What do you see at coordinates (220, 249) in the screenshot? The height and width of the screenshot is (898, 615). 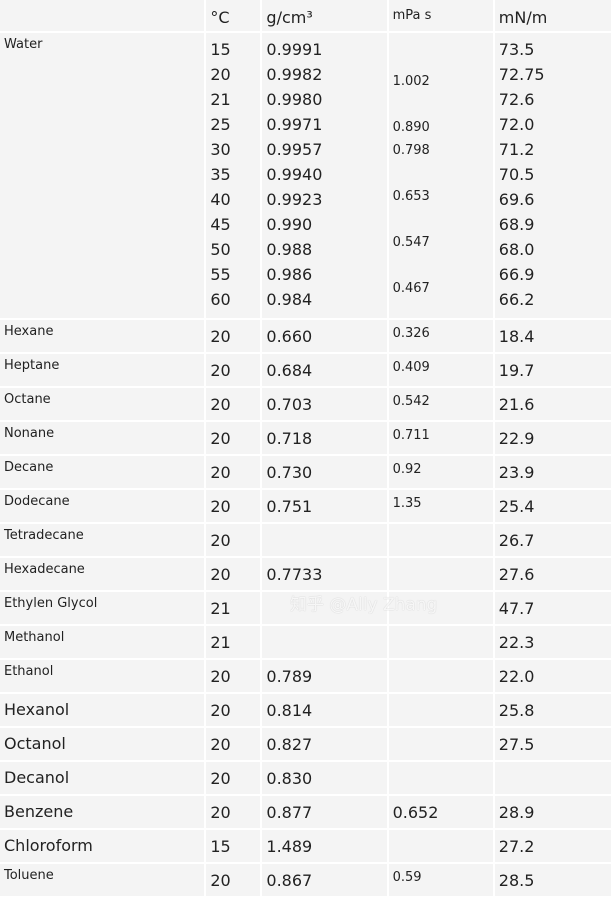 I see `water-temperature: 50` at bounding box center [220, 249].